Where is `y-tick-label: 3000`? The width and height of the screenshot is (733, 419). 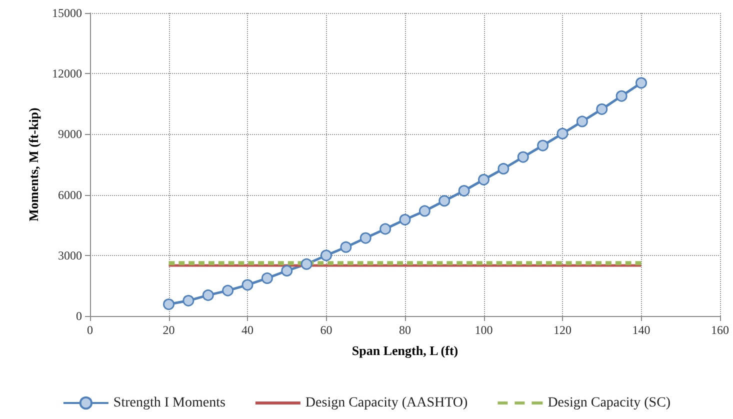
y-tick-label: 3000 is located at coordinates (70, 255).